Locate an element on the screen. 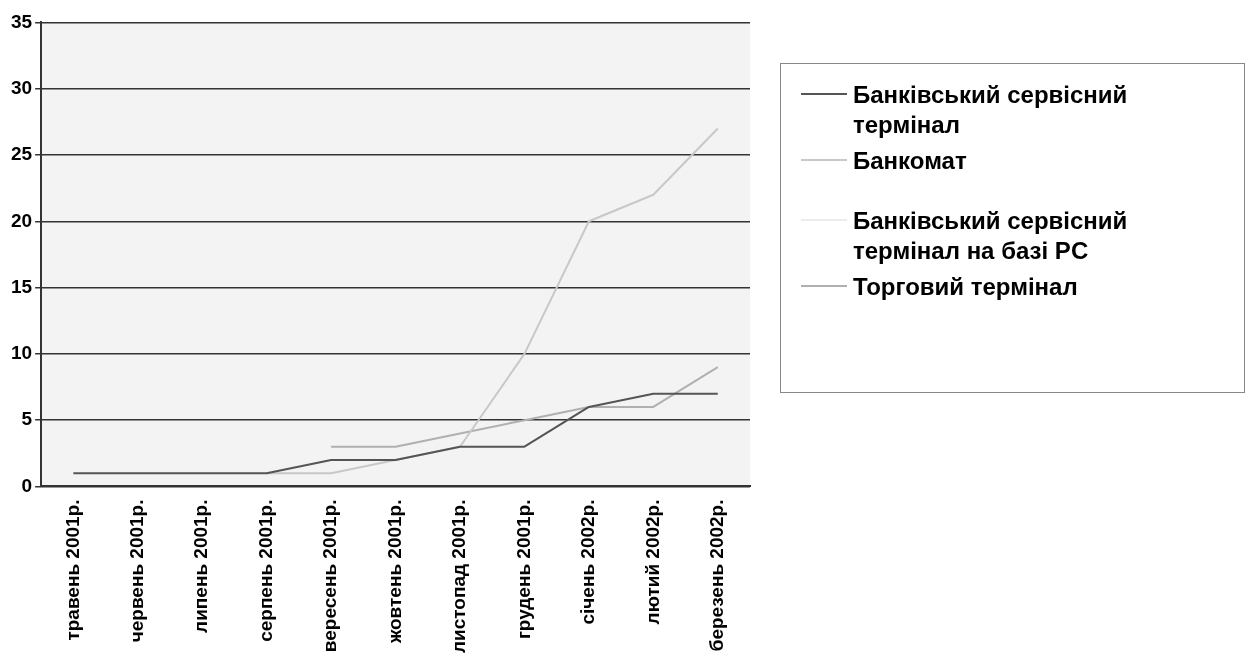 Image resolution: width=1256 pixels, height=664 pixels. y-tick-label: 20 is located at coordinates (21, 220).